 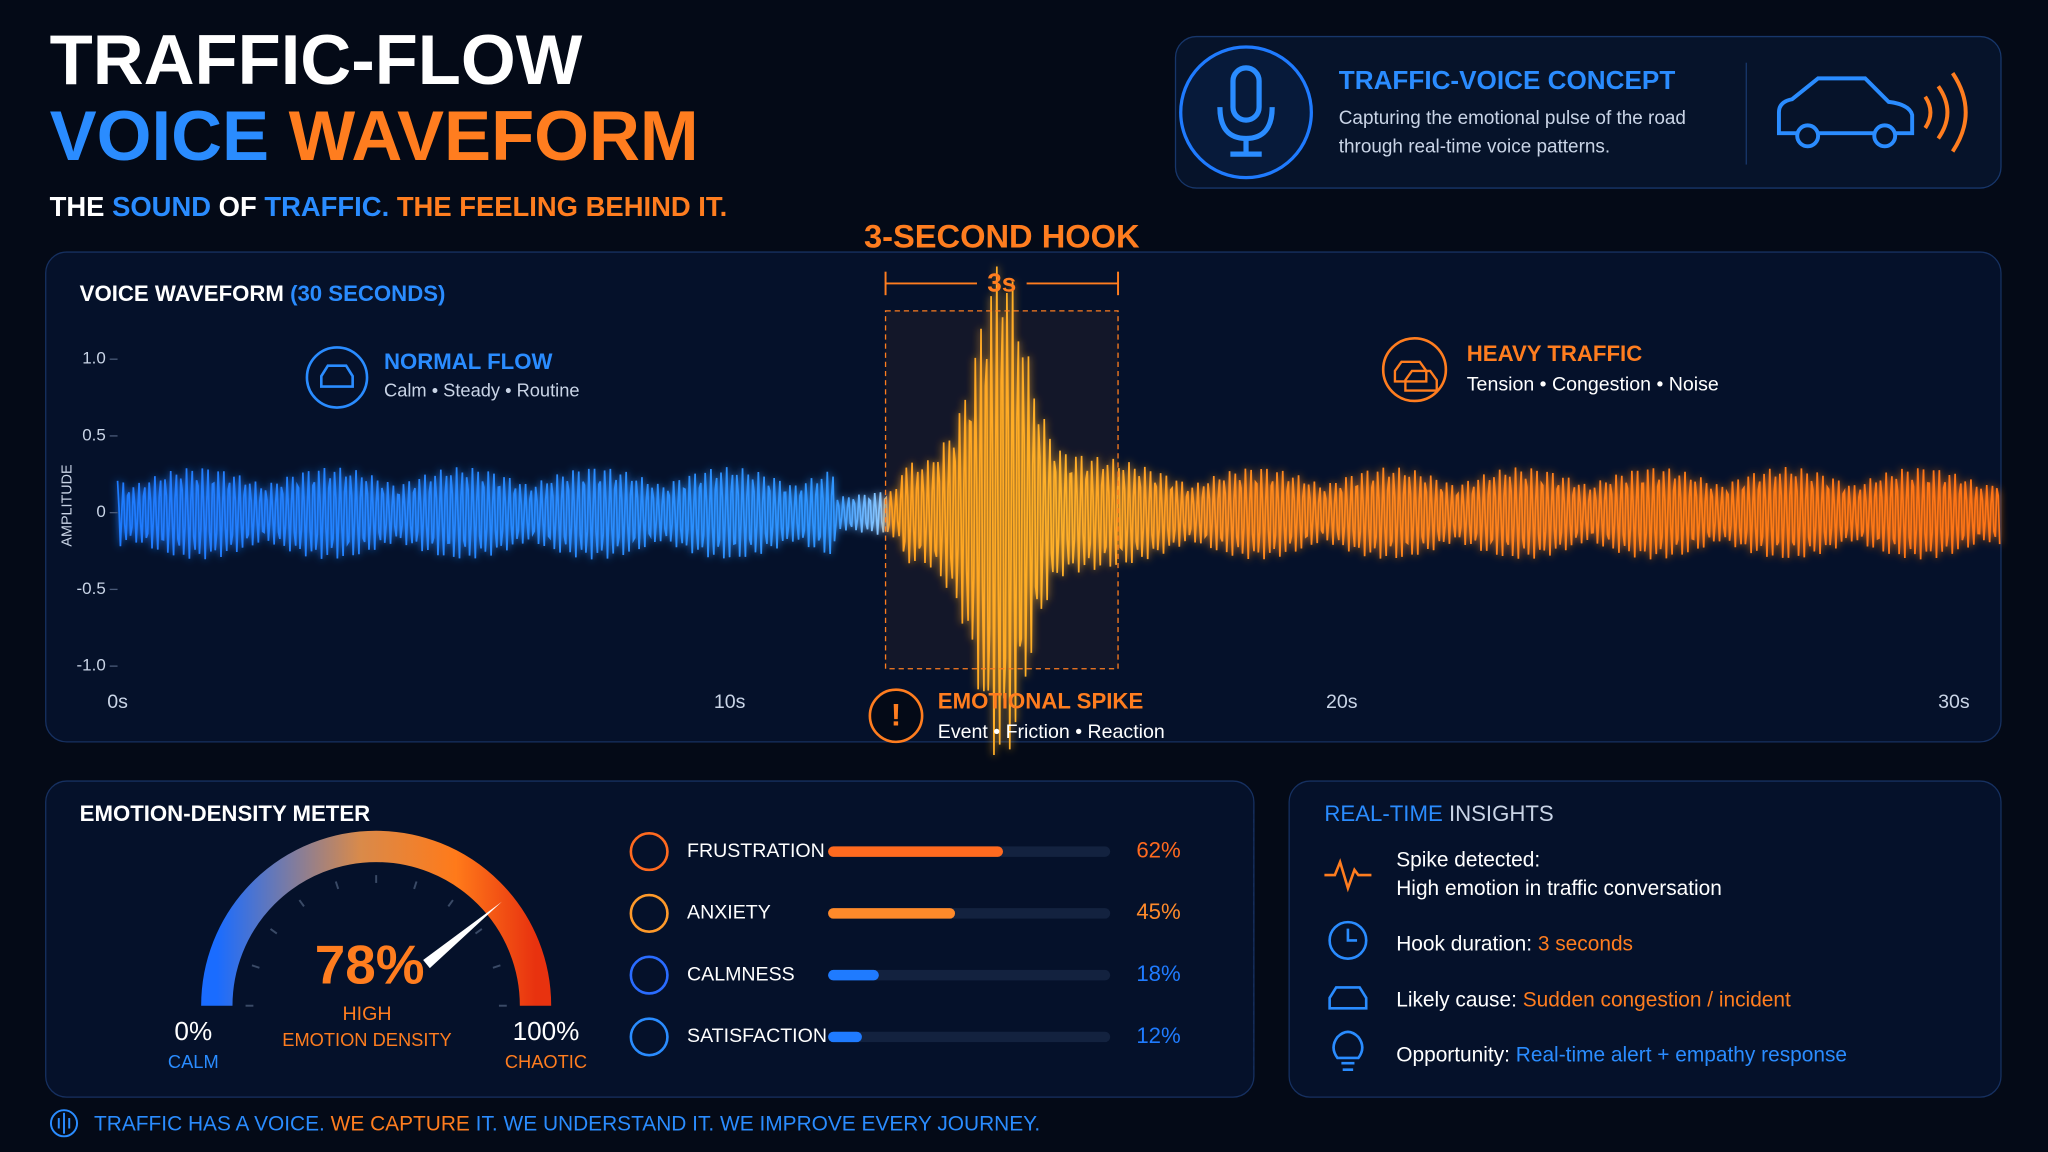 I want to click on emotion-value: 12%, so click(x=1158, y=1035).